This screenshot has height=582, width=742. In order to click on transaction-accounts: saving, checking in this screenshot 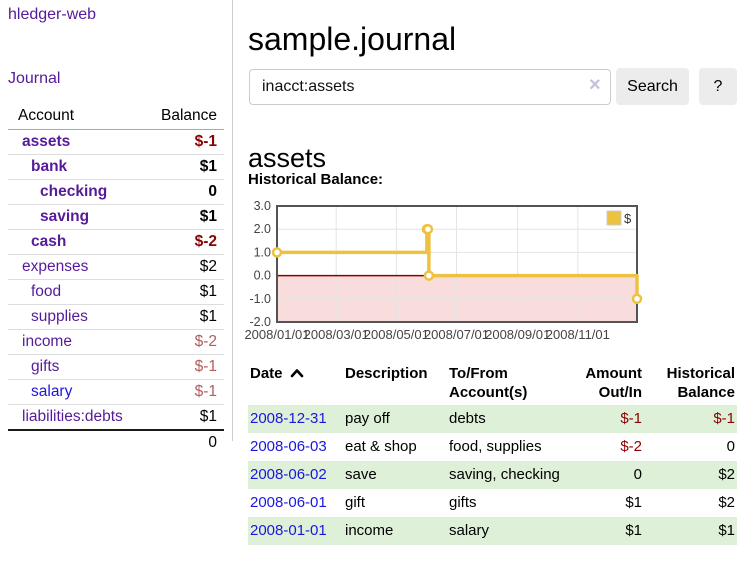, I will do `click(504, 474)`.